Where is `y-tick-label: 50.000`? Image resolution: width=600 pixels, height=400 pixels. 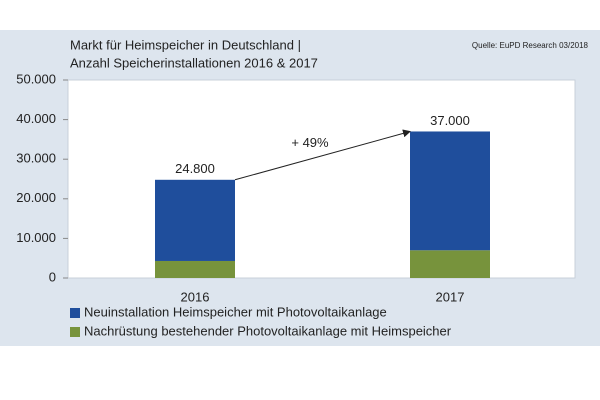 y-tick-label: 50.000 is located at coordinates (36, 78).